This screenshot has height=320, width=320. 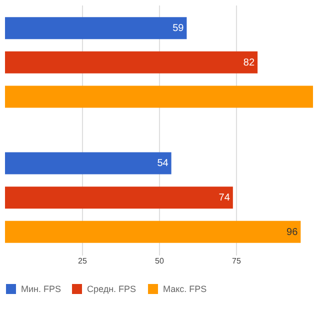 What do you see at coordinates (83, 261) in the screenshot?
I see `x-tick-label: 25` at bounding box center [83, 261].